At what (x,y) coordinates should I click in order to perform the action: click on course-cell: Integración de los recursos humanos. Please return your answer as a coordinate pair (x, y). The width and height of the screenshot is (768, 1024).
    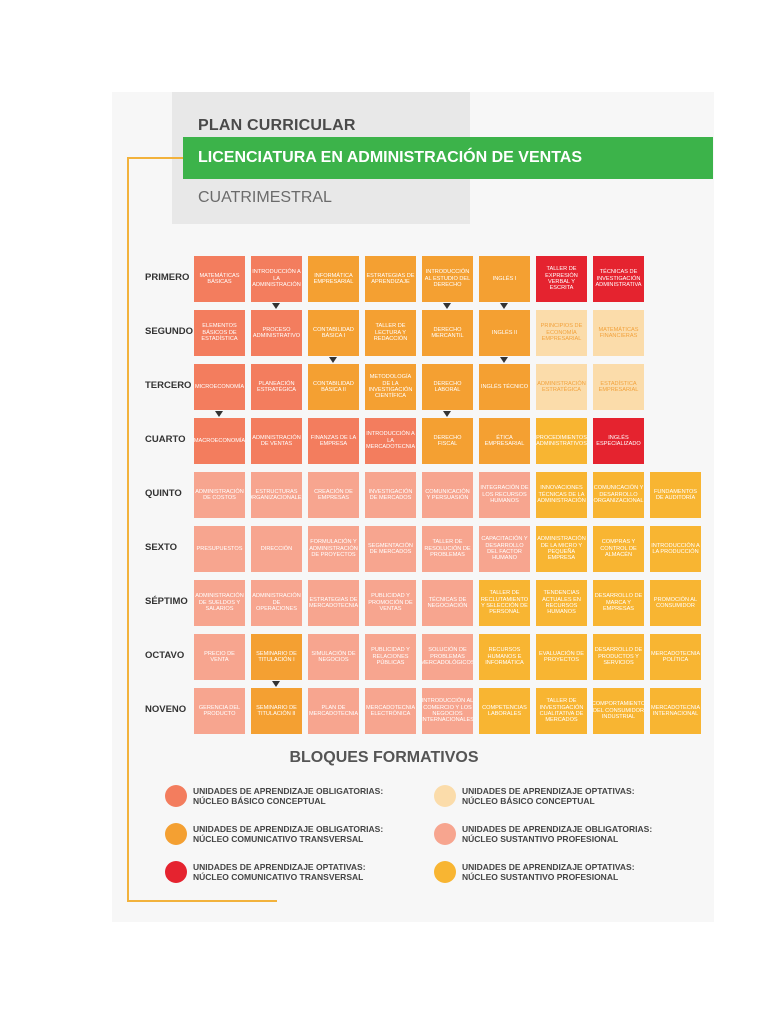
    Looking at the image, I should click on (504, 495).